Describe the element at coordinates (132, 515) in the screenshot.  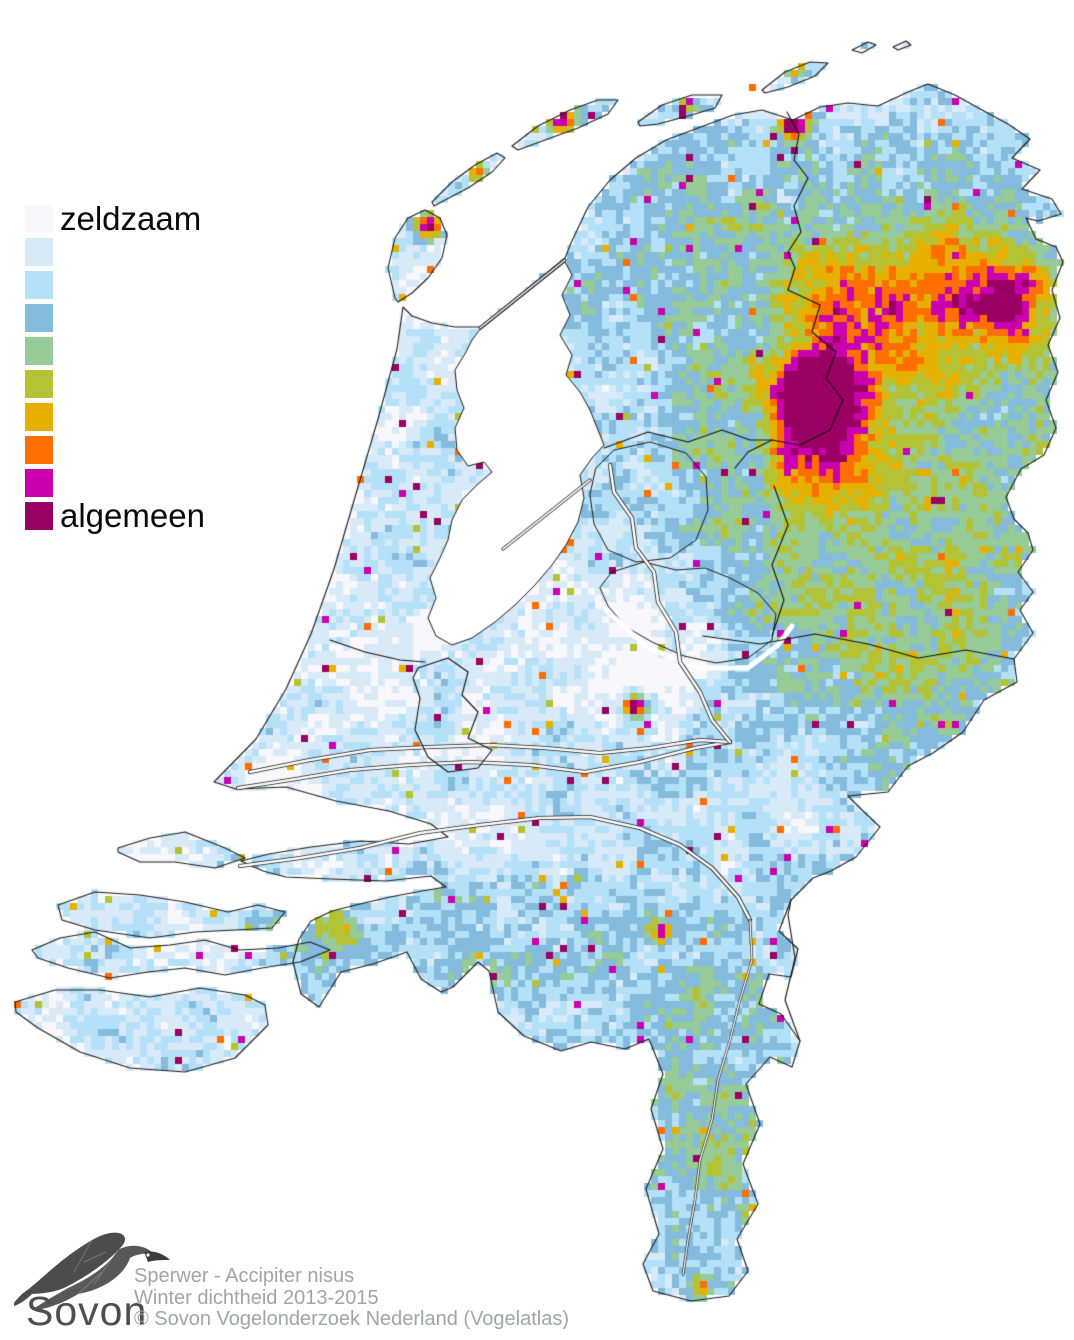
I see `legend-label-common: algemeen` at that location.